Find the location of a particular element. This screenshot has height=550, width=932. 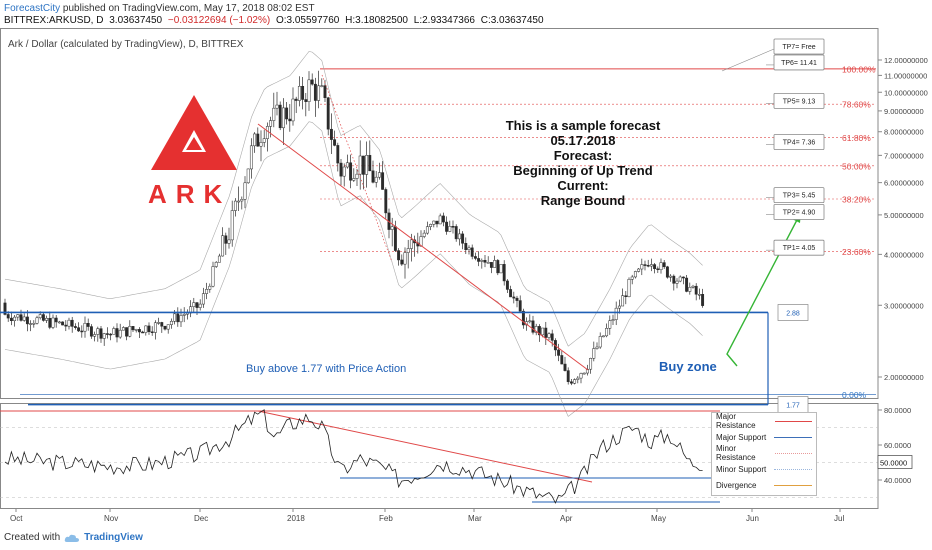

support-value-label: 2.88 is located at coordinates (793, 313).